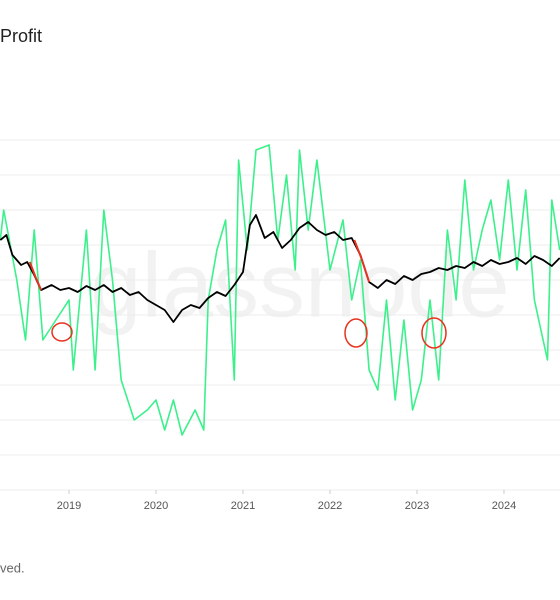  I want to click on x-tick-label: 2024, so click(504, 506).